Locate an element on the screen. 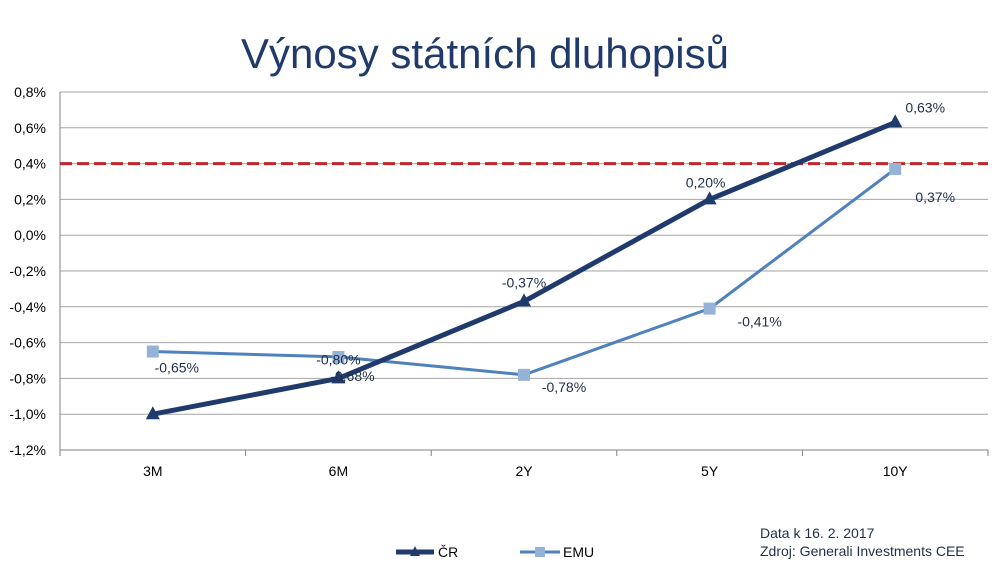 The height and width of the screenshot is (588, 1000). data-label: 0,20% is located at coordinates (706, 182).